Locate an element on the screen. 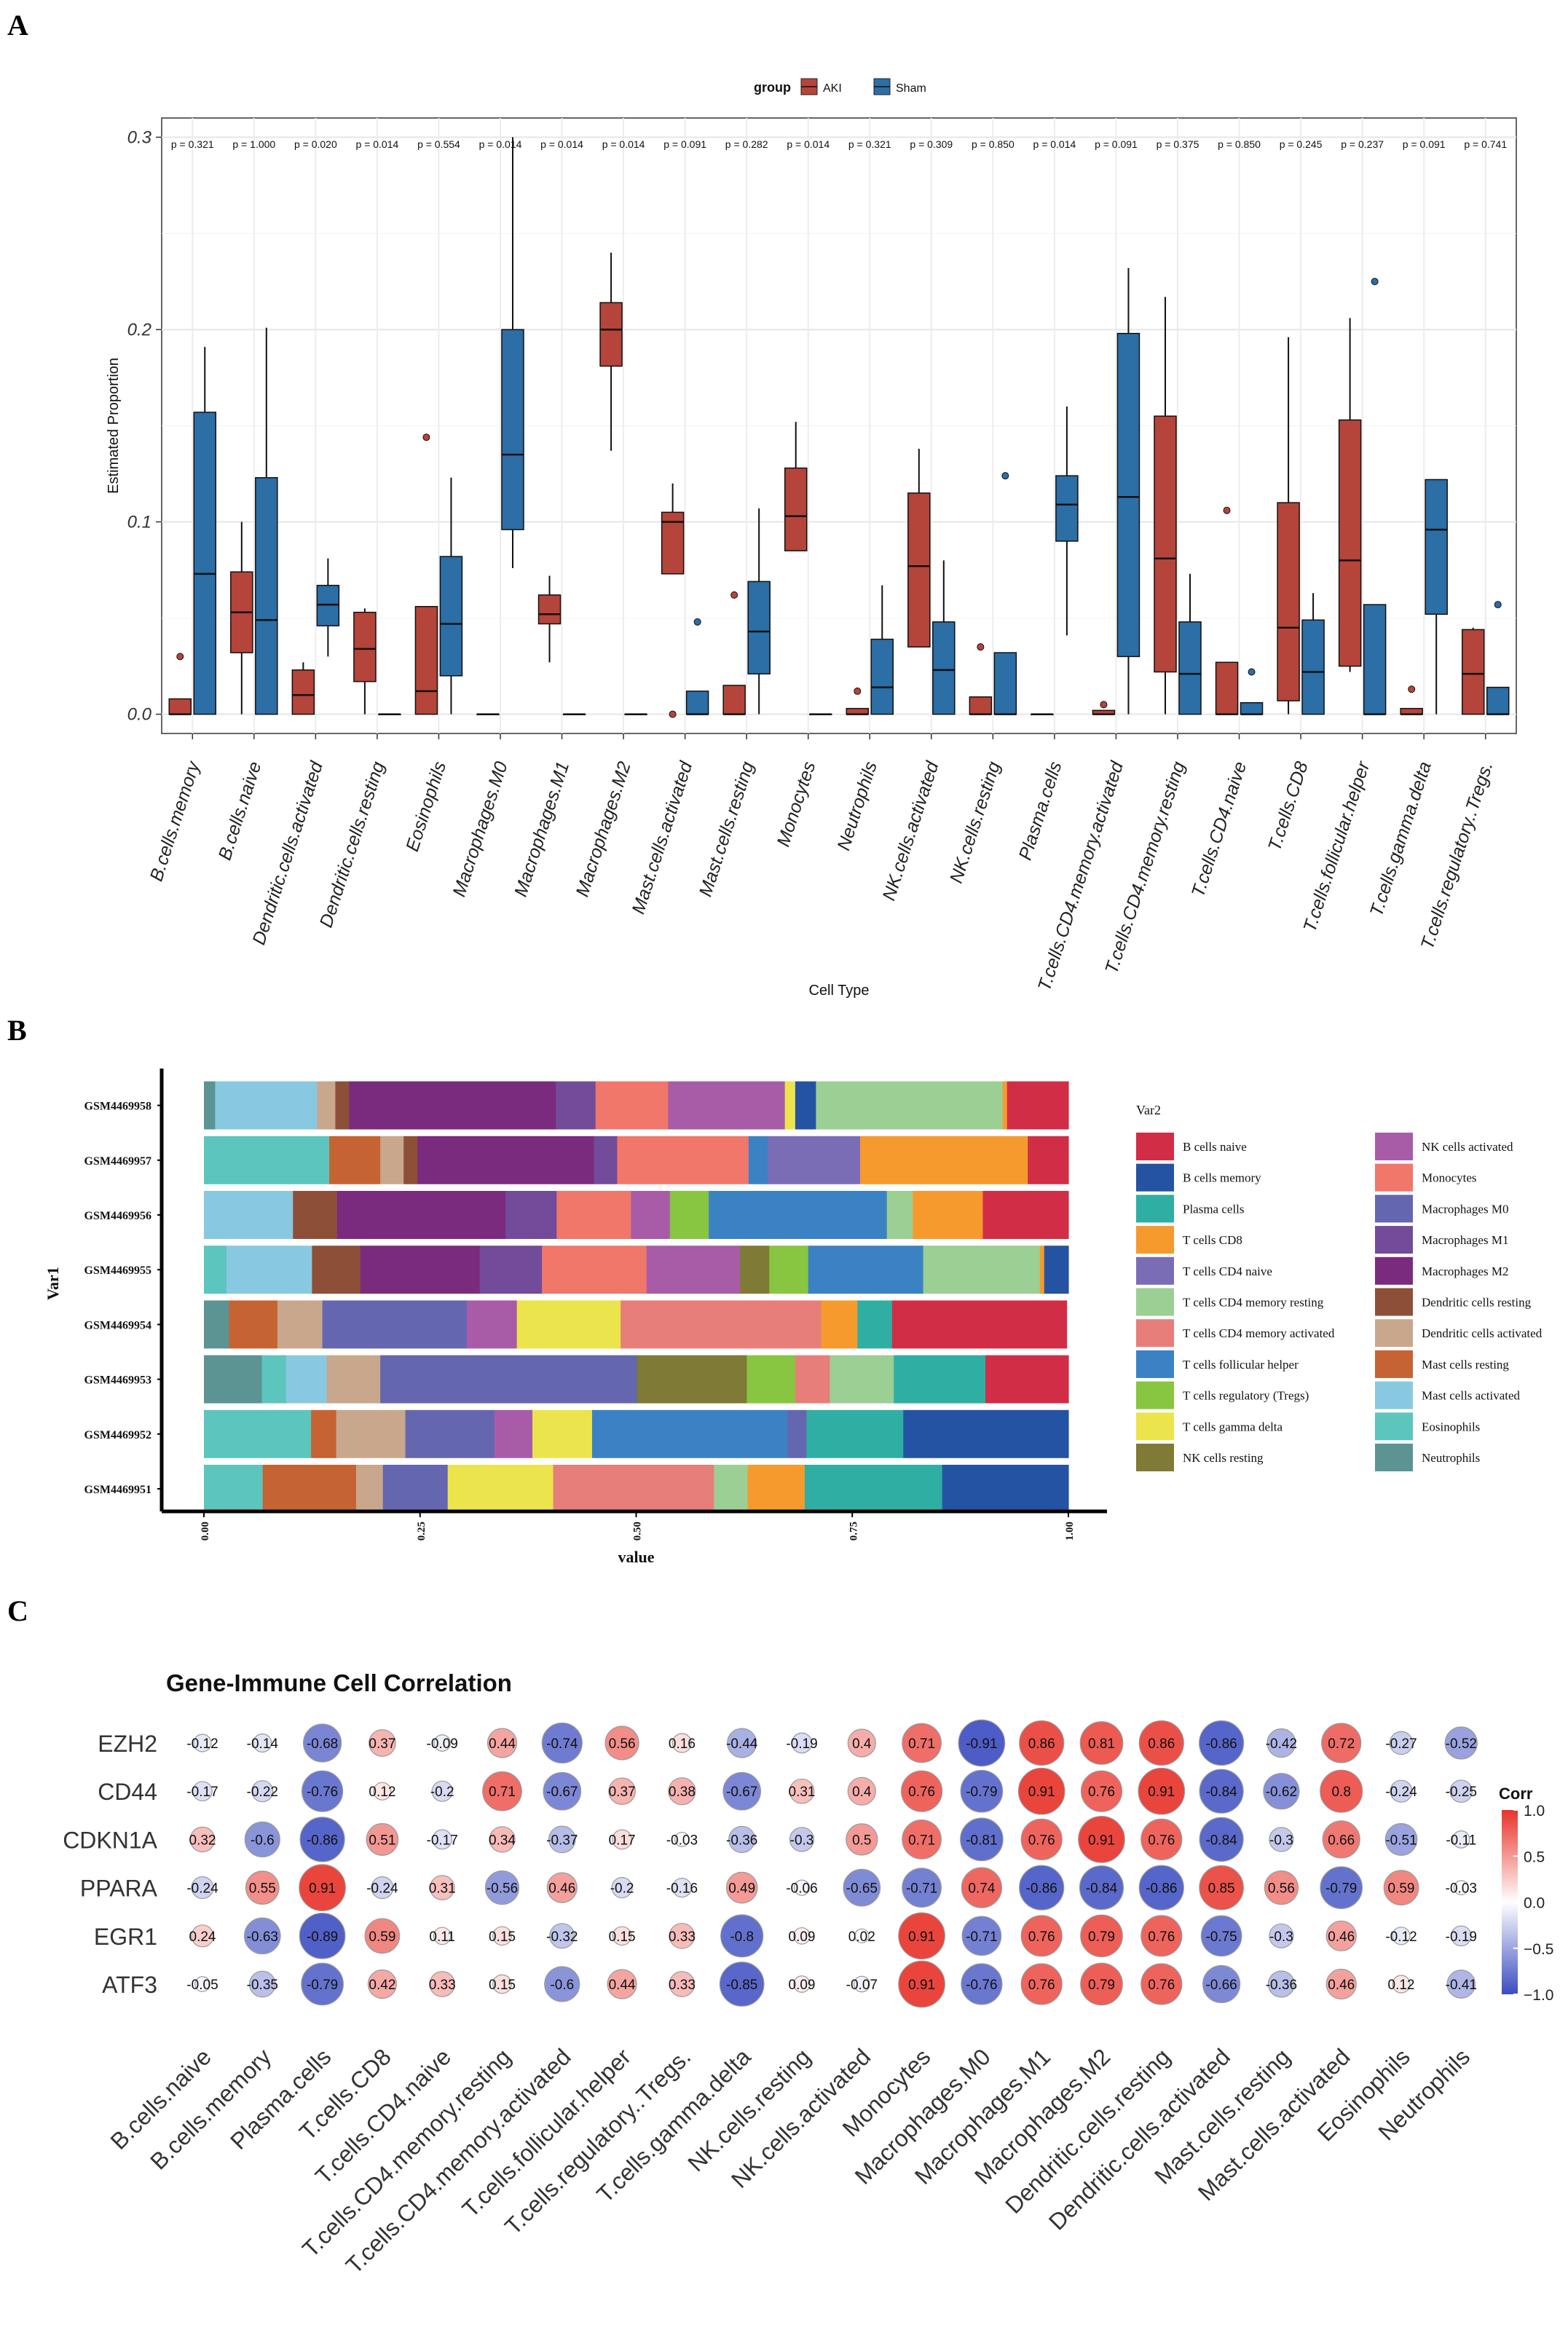 This screenshot has width=1568, height=2333. correlation-value: 0.46 is located at coordinates (1341, 1985).